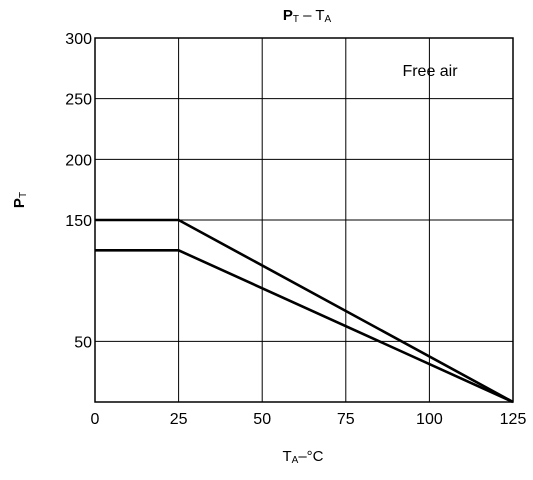  What do you see at coordinates (430, 71) in the screenshot?
I see `free-air-annotation: Free air` at bounding box center [430, 71].